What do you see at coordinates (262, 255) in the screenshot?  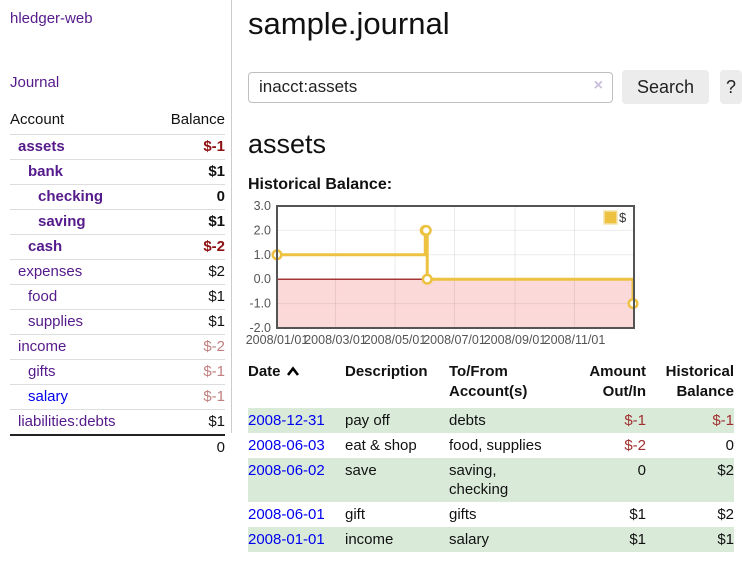 I see `y-tick-label: 1.0` at bounding box center [262, 255].